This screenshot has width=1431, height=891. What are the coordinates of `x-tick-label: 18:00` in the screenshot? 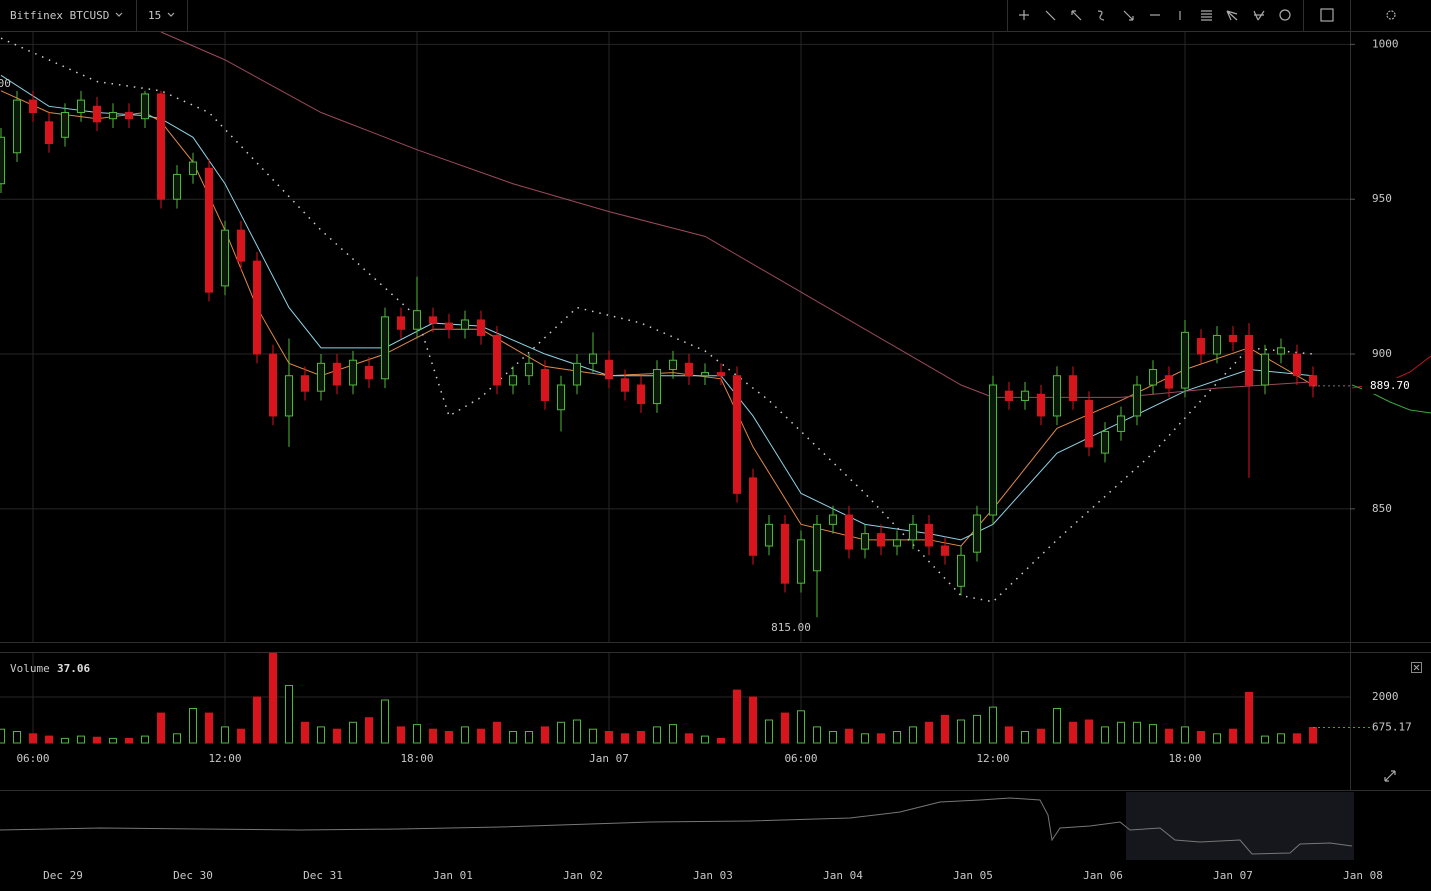 It's located at (1184, 758).